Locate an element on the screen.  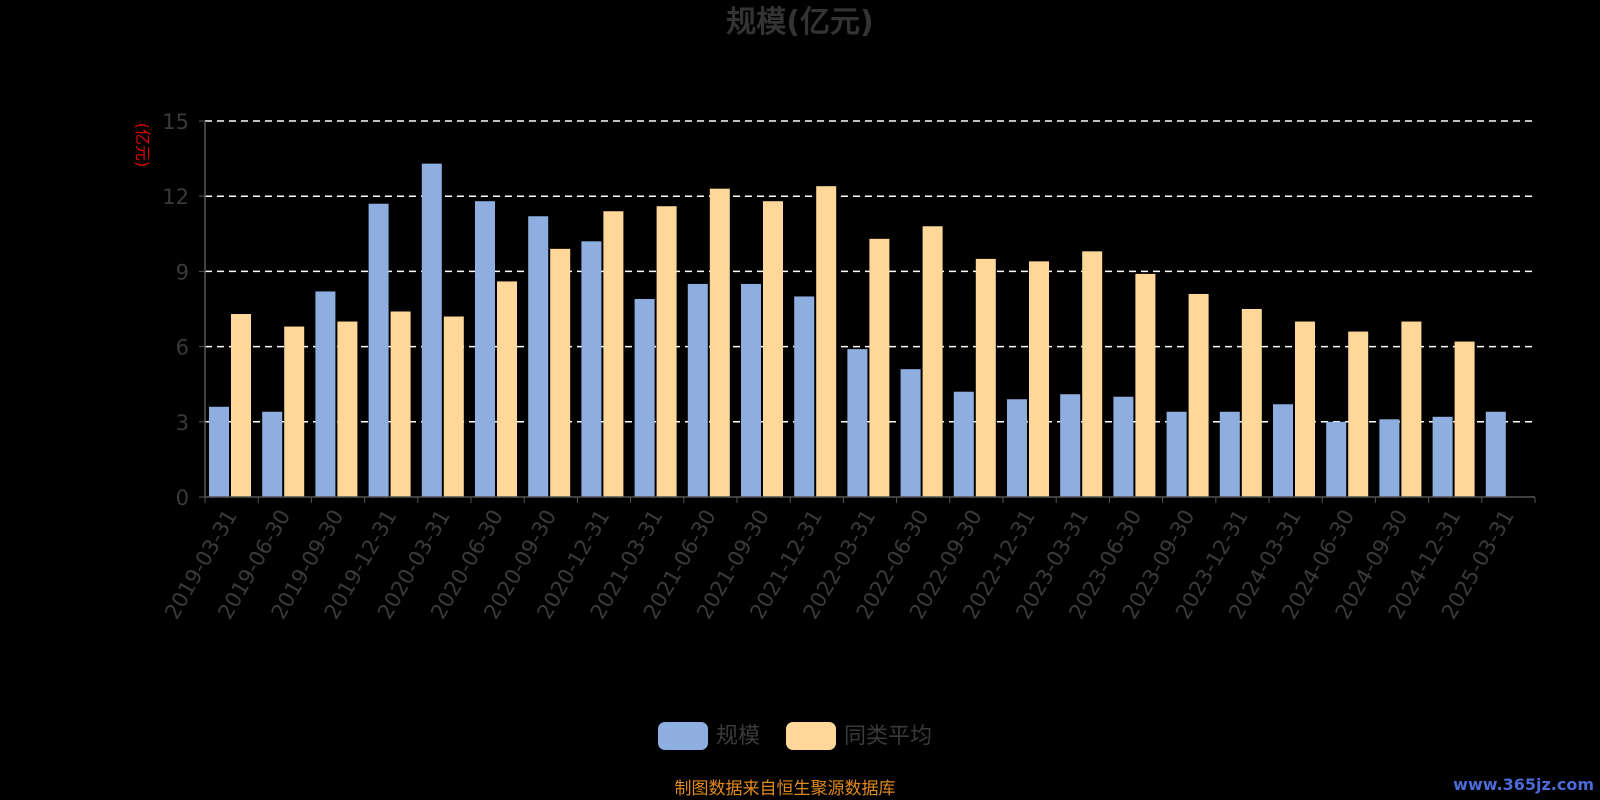
source-note: 制图数据来自恒生聚源数据库 is located at coordinates (785, 789).